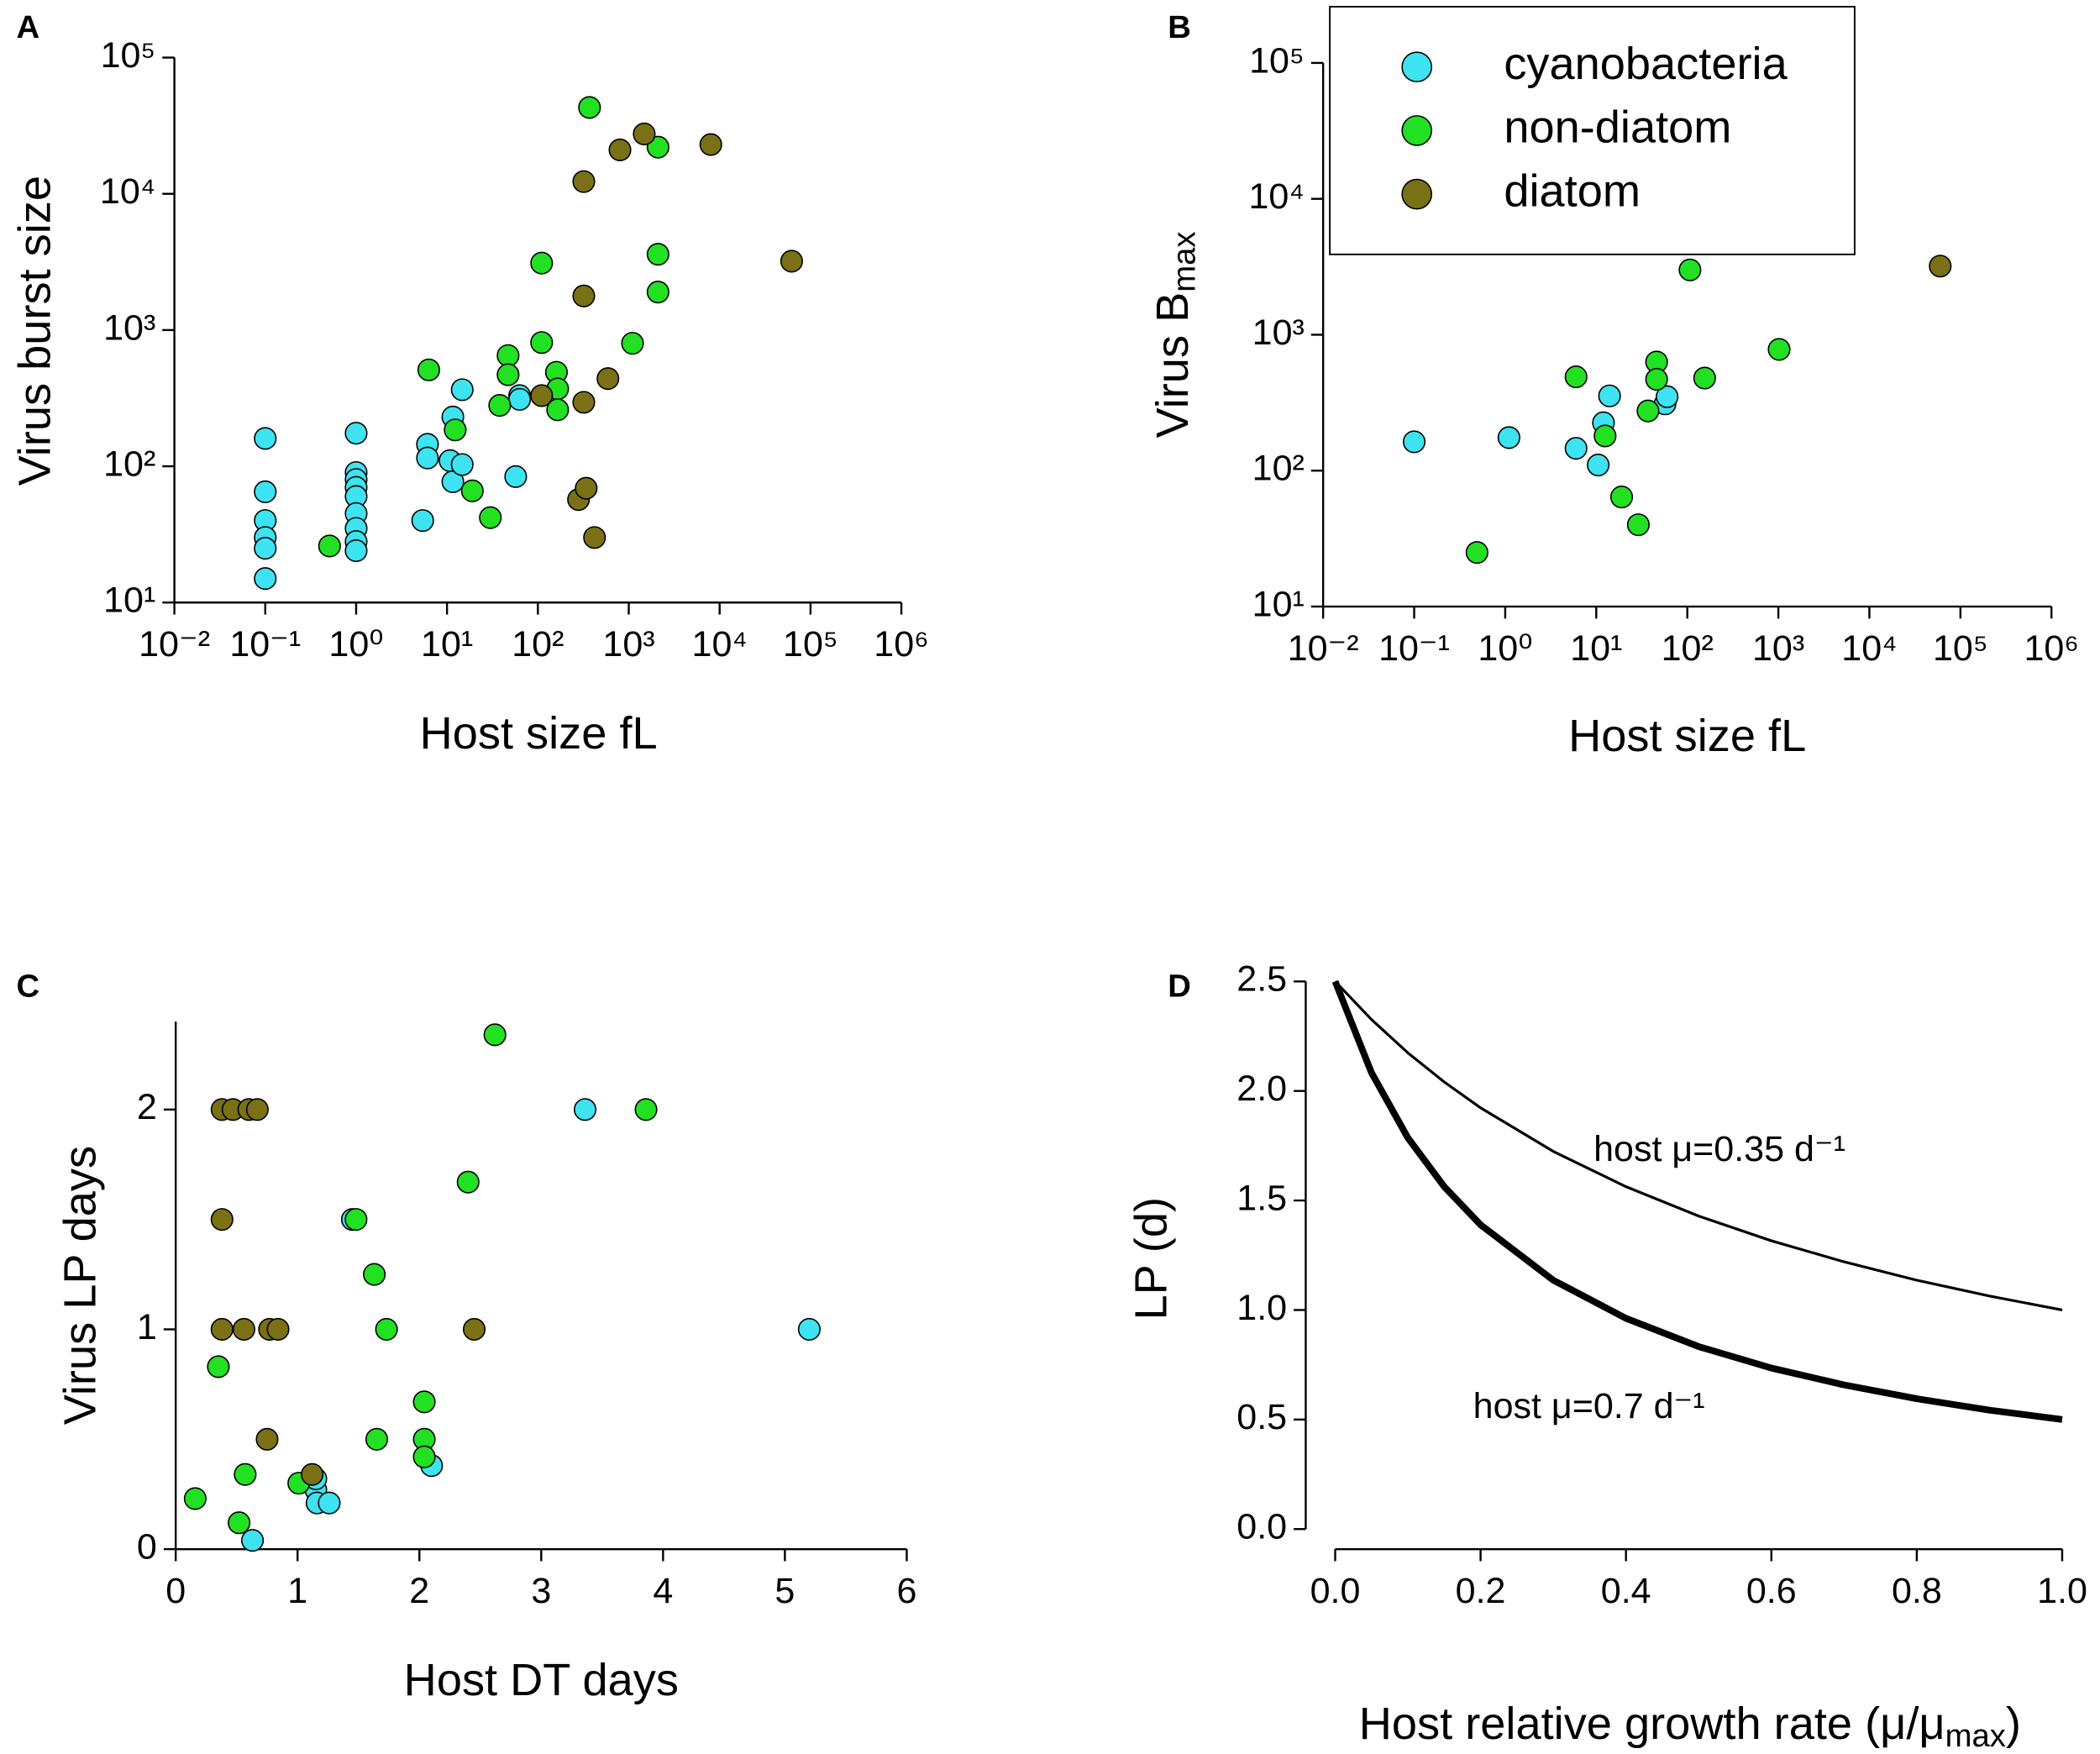 This screenshot has height=1754, width=2100. I want to click on y-tick-label: 10¹, so click(129, 600).